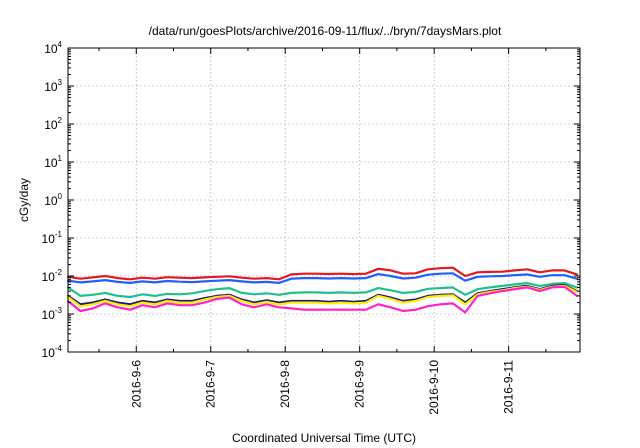 Image resolution: width=640 pixels, height=448 pixels. I want to click on y-axis-label: cGy/day, so click(24, 200).